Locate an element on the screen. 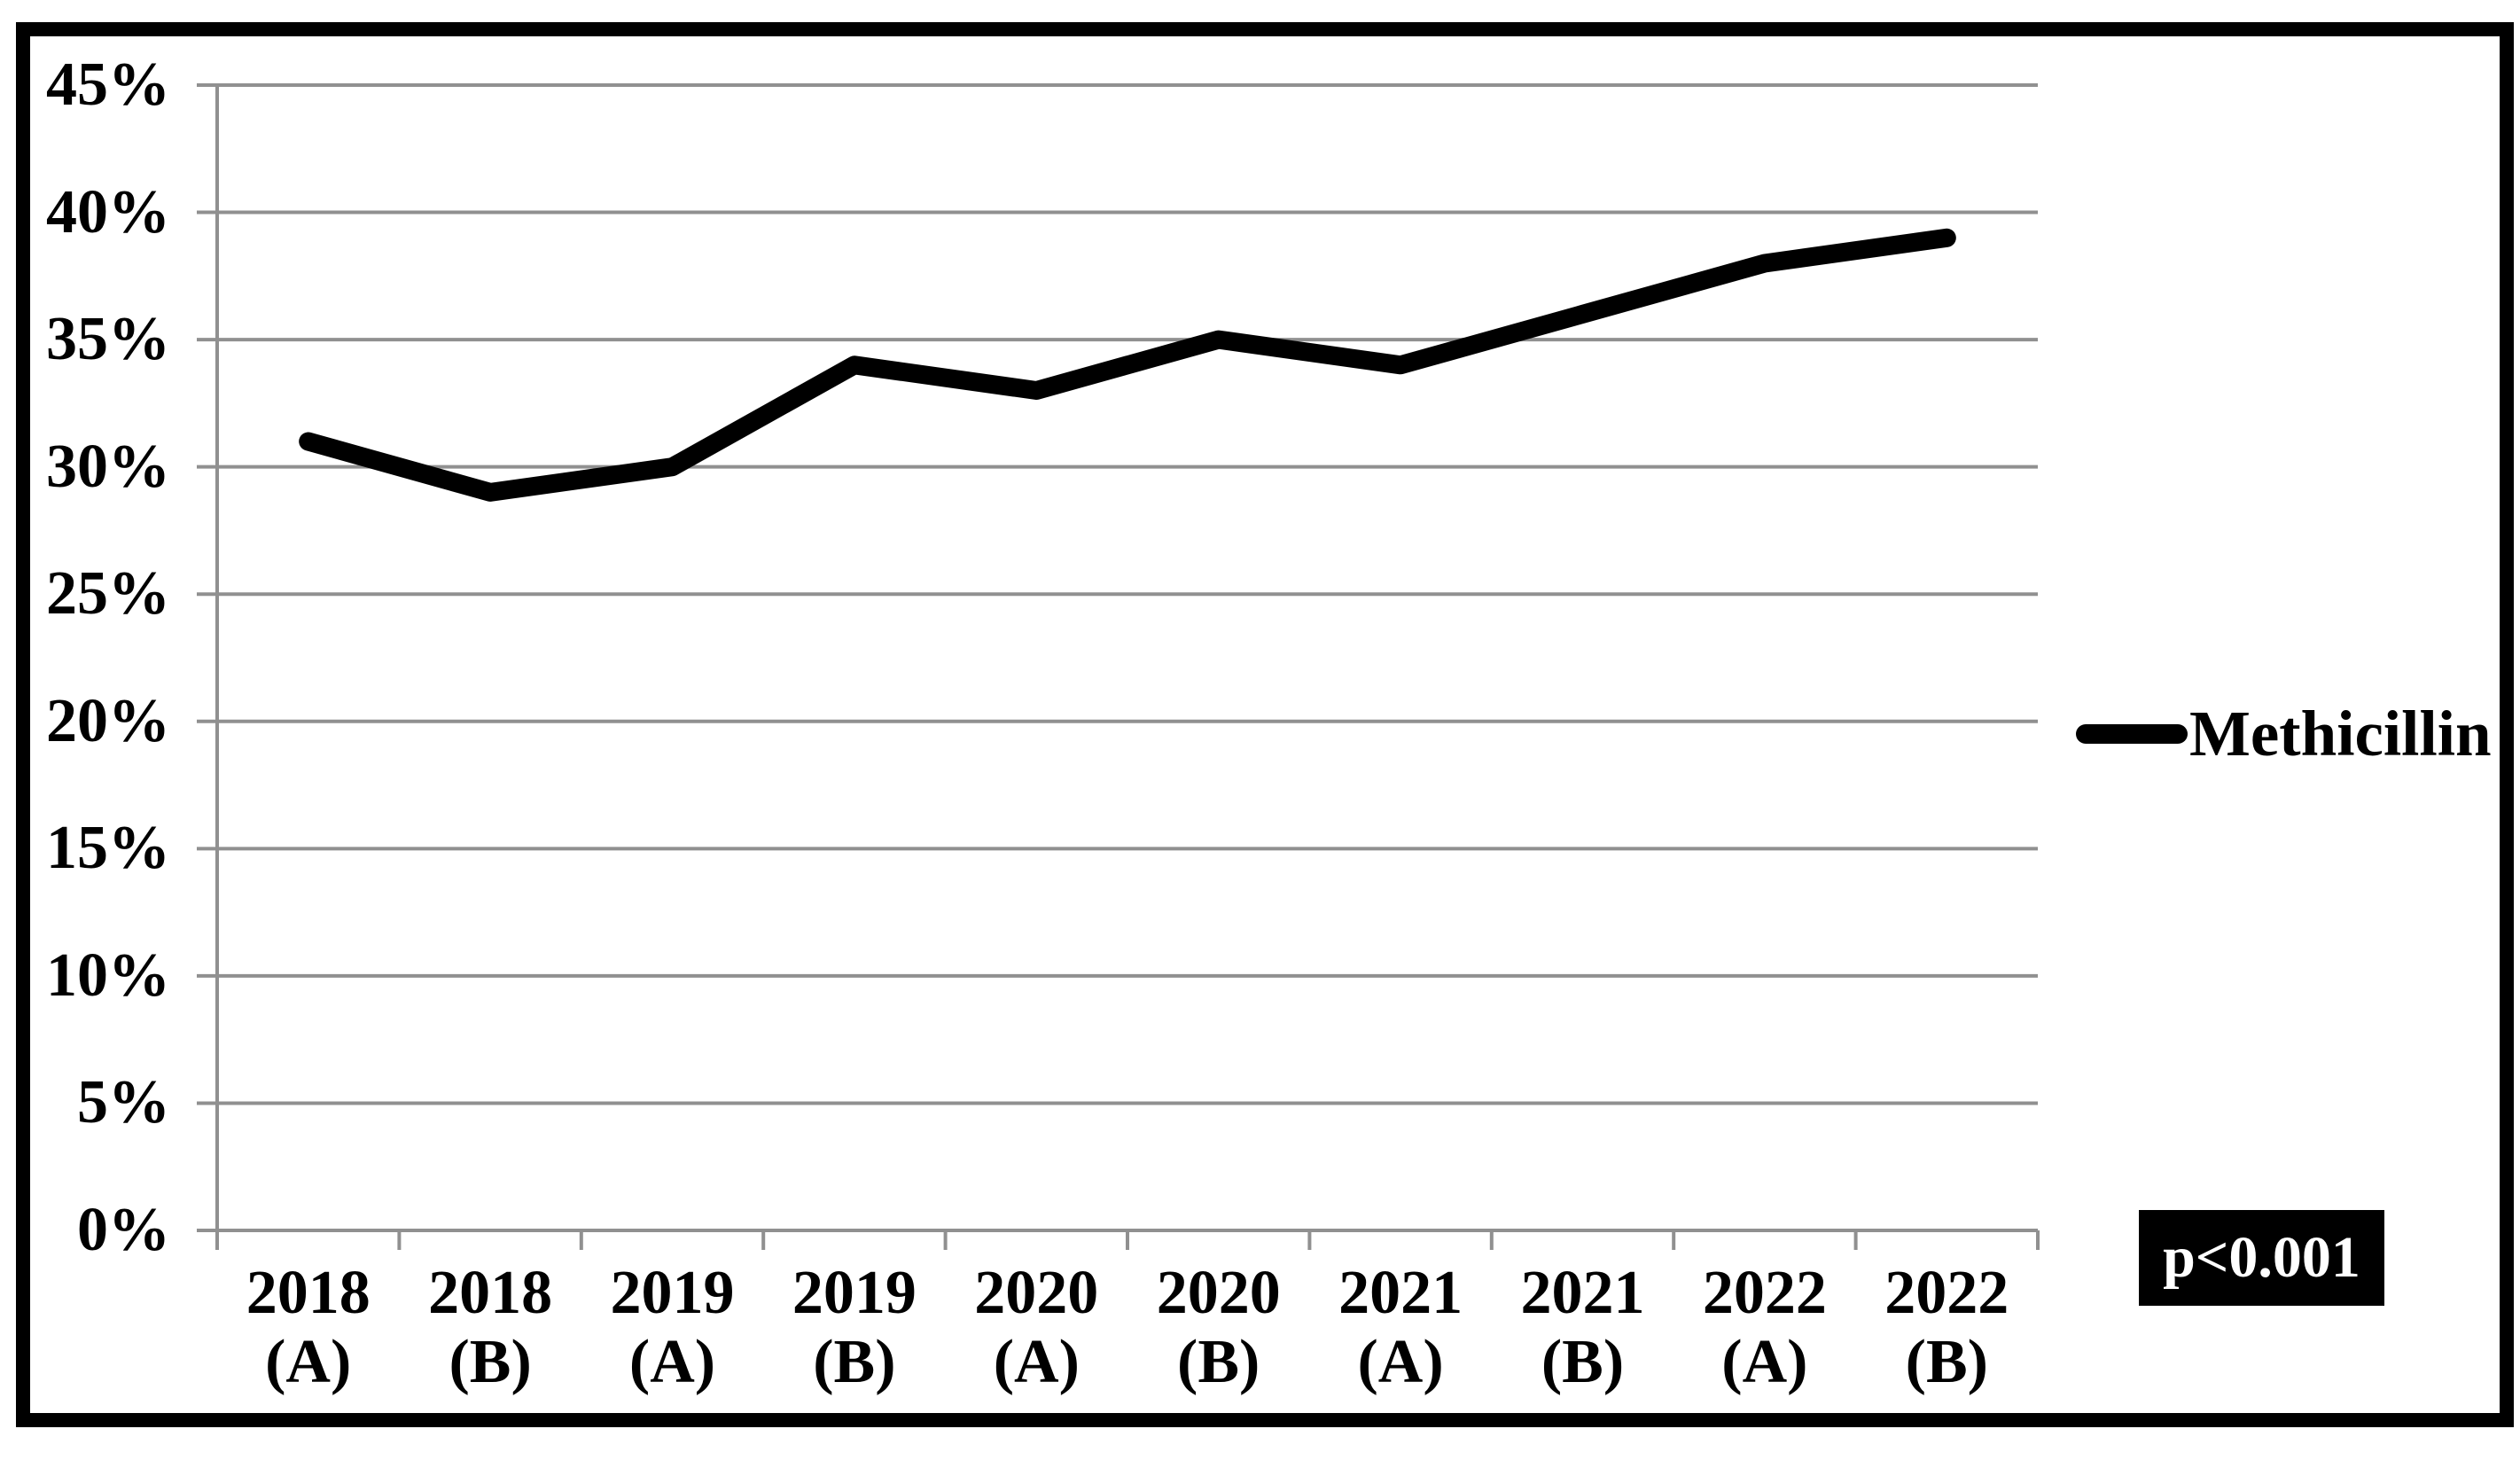 Image resolution: width=2520 pixels, height=1460 pixels. x-axis-tick-label: 2018 (B) is located at coordinates (490, 1328).